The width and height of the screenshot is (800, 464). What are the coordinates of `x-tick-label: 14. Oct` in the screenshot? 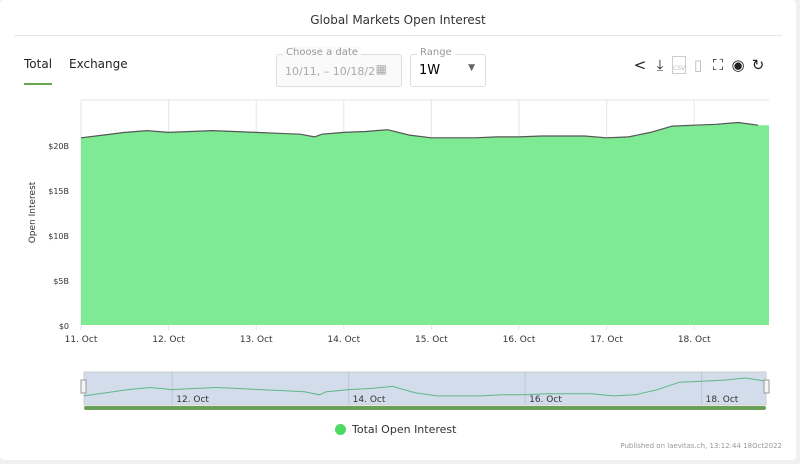 It's located at (343, 340).